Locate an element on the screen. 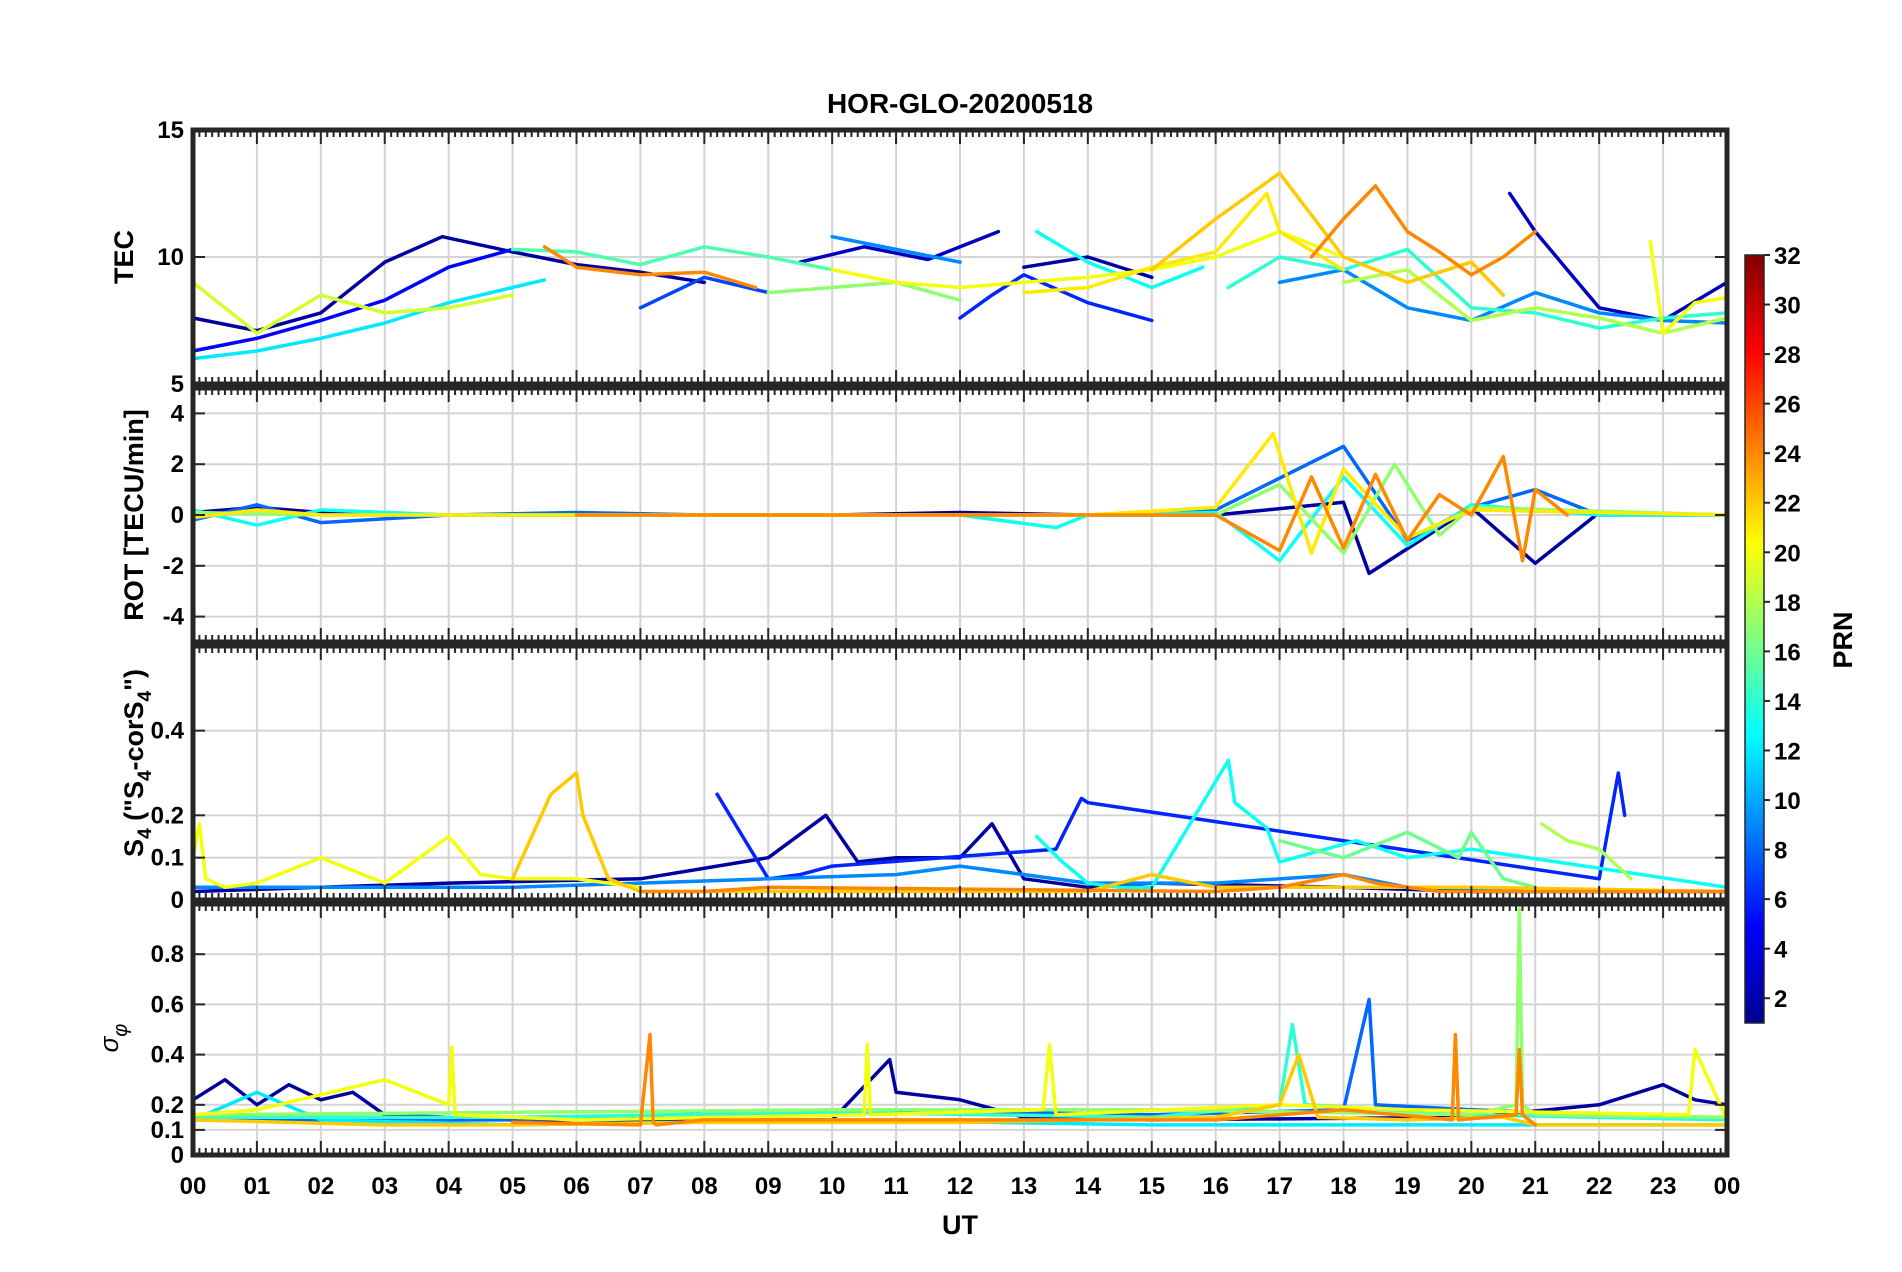 The height and width of the screenshot is (1272, 1902). y-tick-label: -2 is located at coordinates (173, 566).